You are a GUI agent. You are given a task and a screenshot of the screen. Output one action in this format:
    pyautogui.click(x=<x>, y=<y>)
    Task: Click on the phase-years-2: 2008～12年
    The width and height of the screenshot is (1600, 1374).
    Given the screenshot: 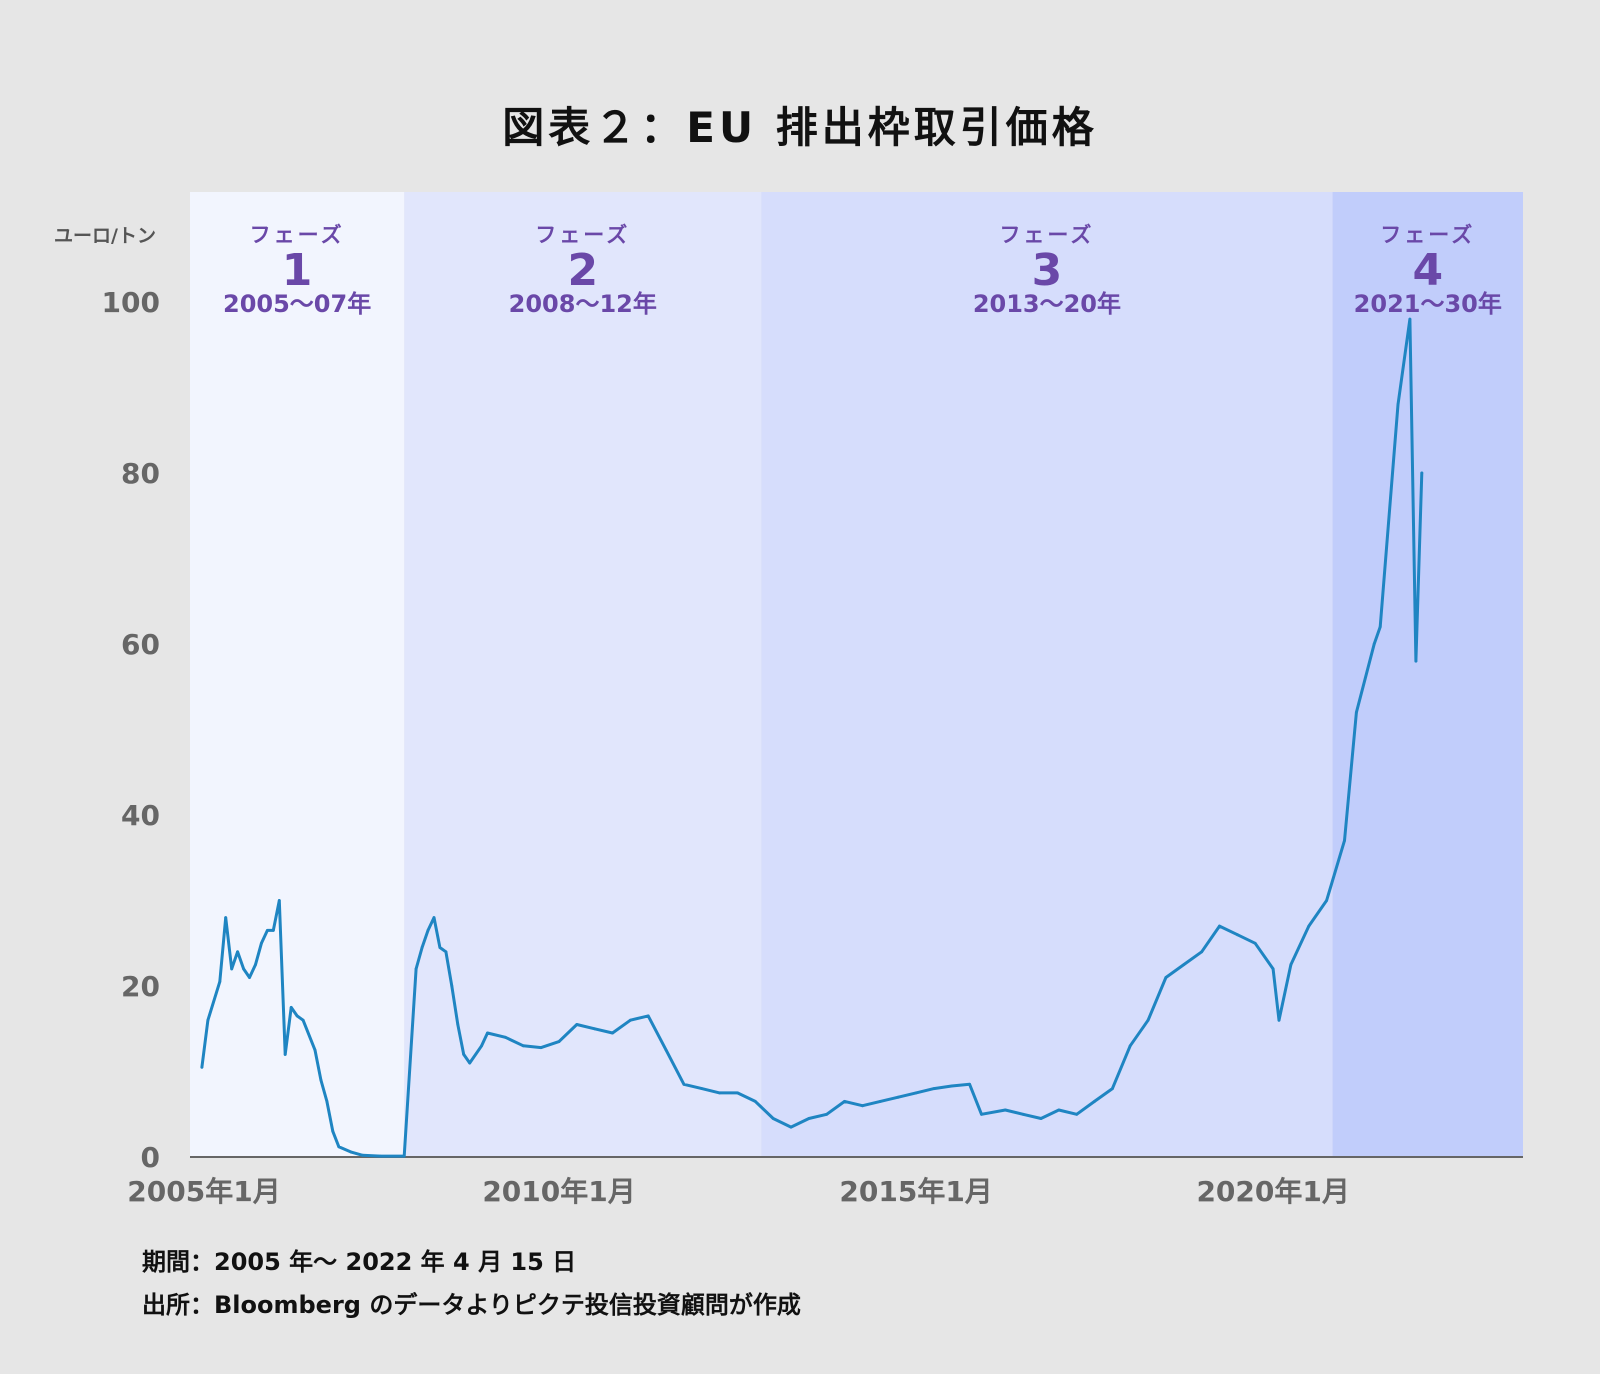 What is the action you would take?
    pyautogui.click(x=583, y=304)
    